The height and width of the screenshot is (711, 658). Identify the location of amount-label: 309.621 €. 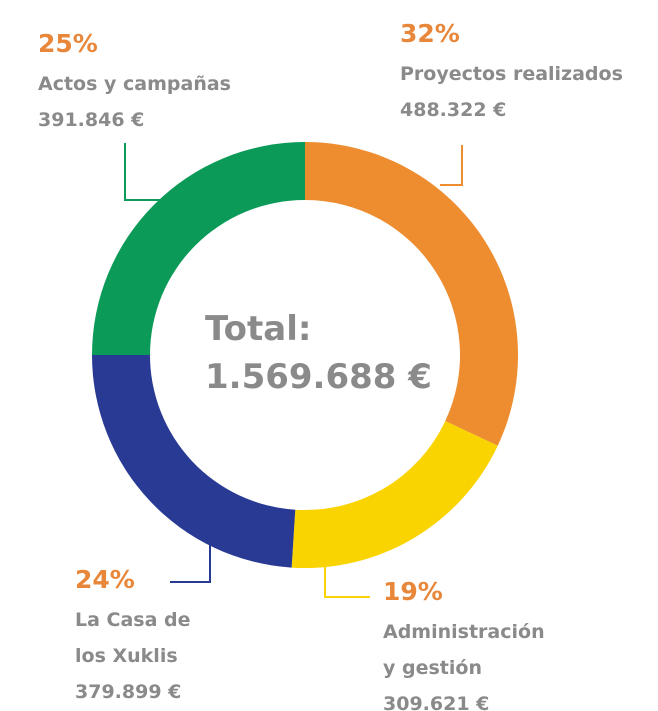
(436, 702).